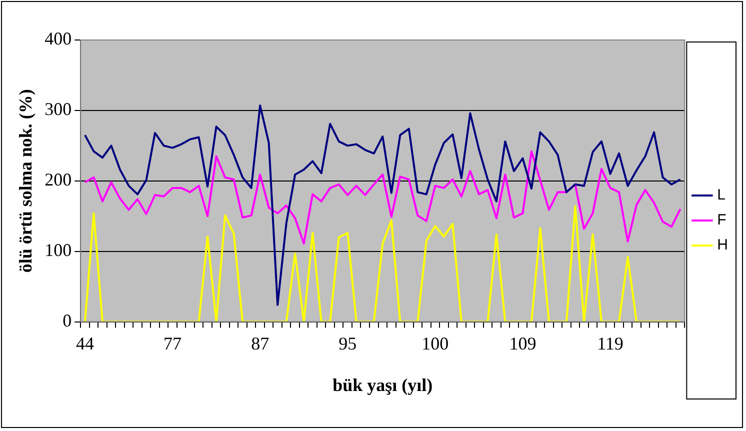  What do you see at coordinates (722, 245) in the screenshot?
I see `legend-label: H` at bounding box center [722, 245].